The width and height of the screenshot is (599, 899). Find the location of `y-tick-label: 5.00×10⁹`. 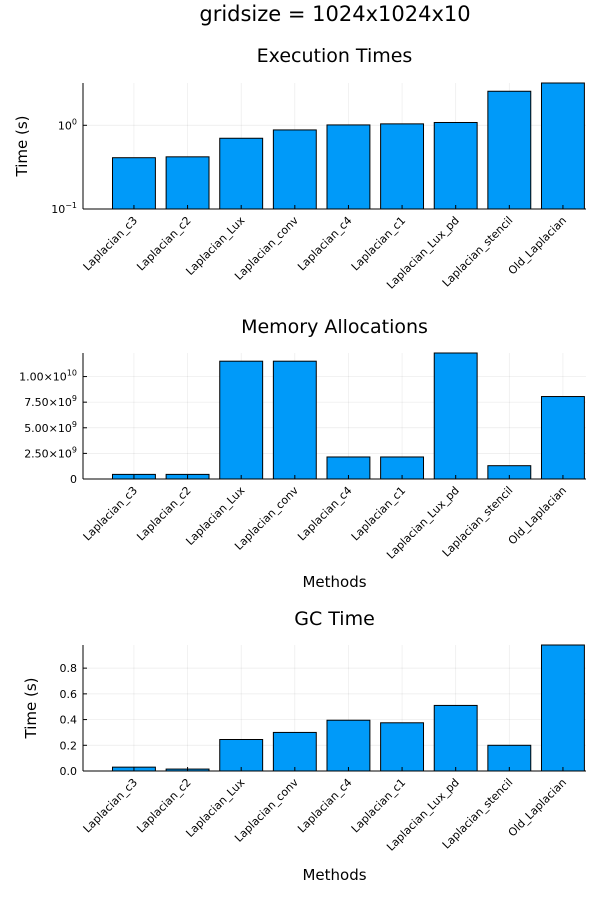

y-tick-label: 5.00×10⁹ is located at coordinates (50, 427).